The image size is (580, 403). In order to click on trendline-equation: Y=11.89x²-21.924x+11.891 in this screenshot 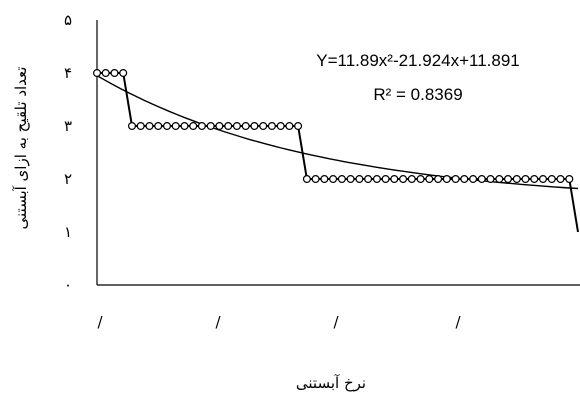, I will do `click(418, 60)`.